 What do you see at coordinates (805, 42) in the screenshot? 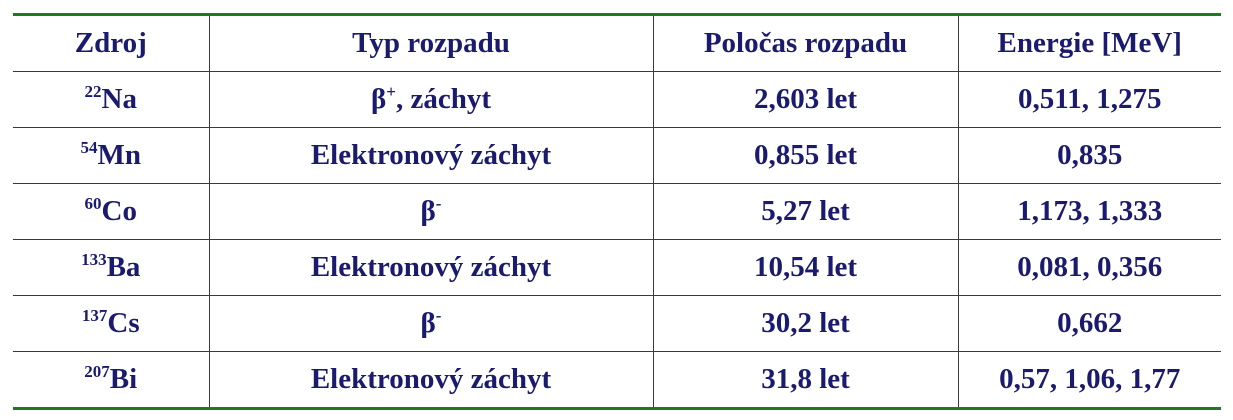
I see `header-half-life: Poločas rozpadu` at bounding box center [805, 42].